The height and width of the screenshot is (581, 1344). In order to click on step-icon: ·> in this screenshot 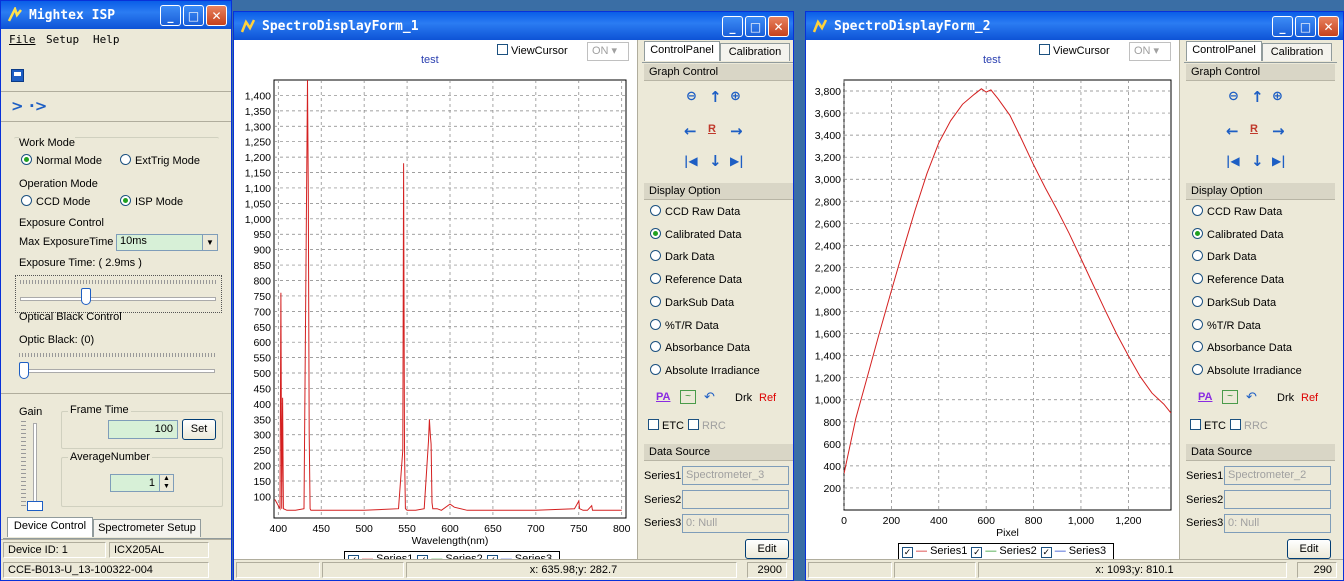, I will do `click(38, 106)`.